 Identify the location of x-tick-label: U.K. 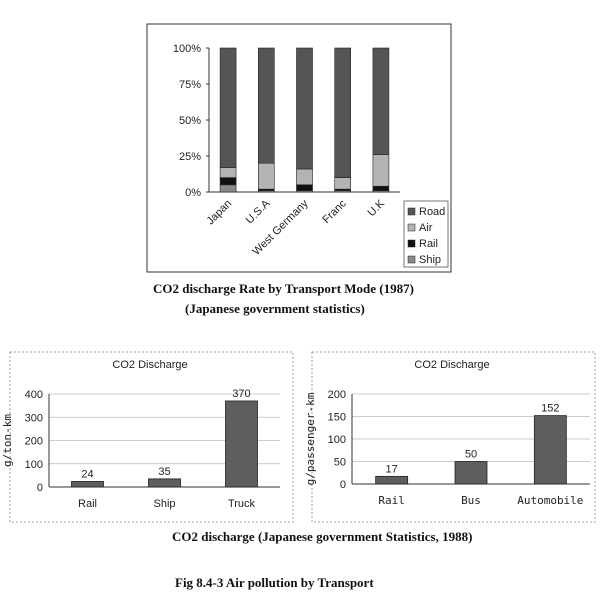
(377, 208).